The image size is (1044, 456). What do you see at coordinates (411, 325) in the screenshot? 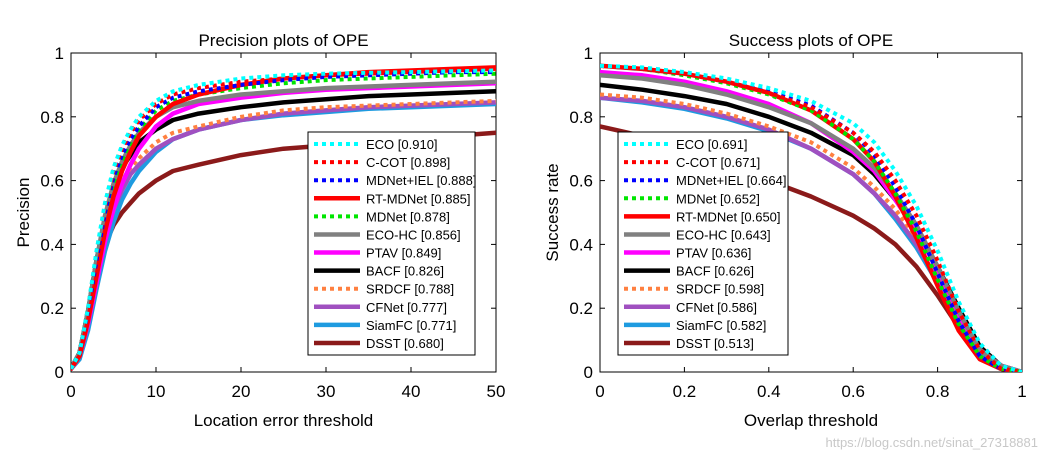
I see `legend-entry: SiamFC [0.771]` at bounding box center [411, 325].